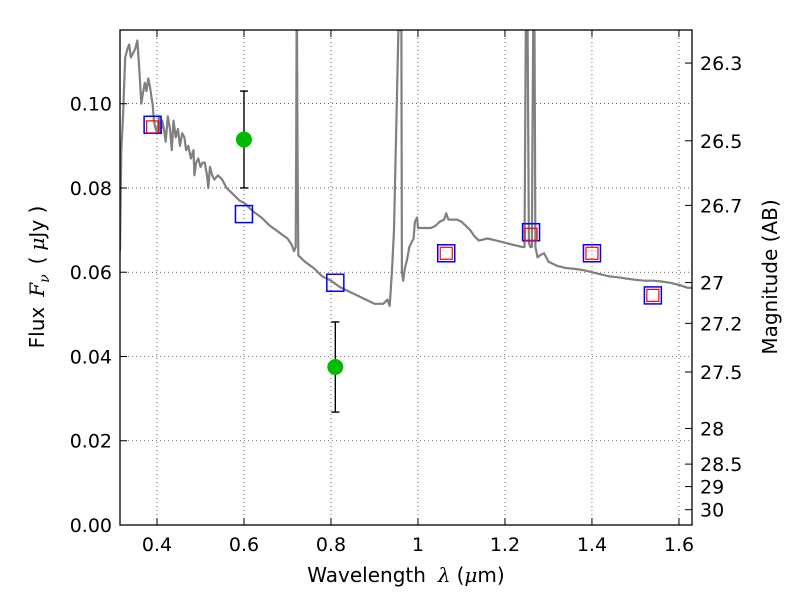 This screenshot has height=600, width=800. I want to click on y-axis-label-unit-mu: μ, so click(37, 244).